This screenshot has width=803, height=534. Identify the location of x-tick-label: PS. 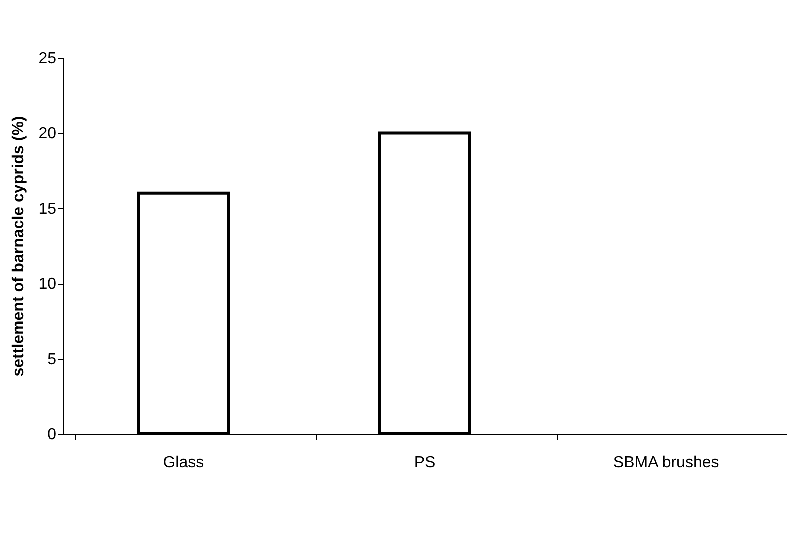
(425, 463).